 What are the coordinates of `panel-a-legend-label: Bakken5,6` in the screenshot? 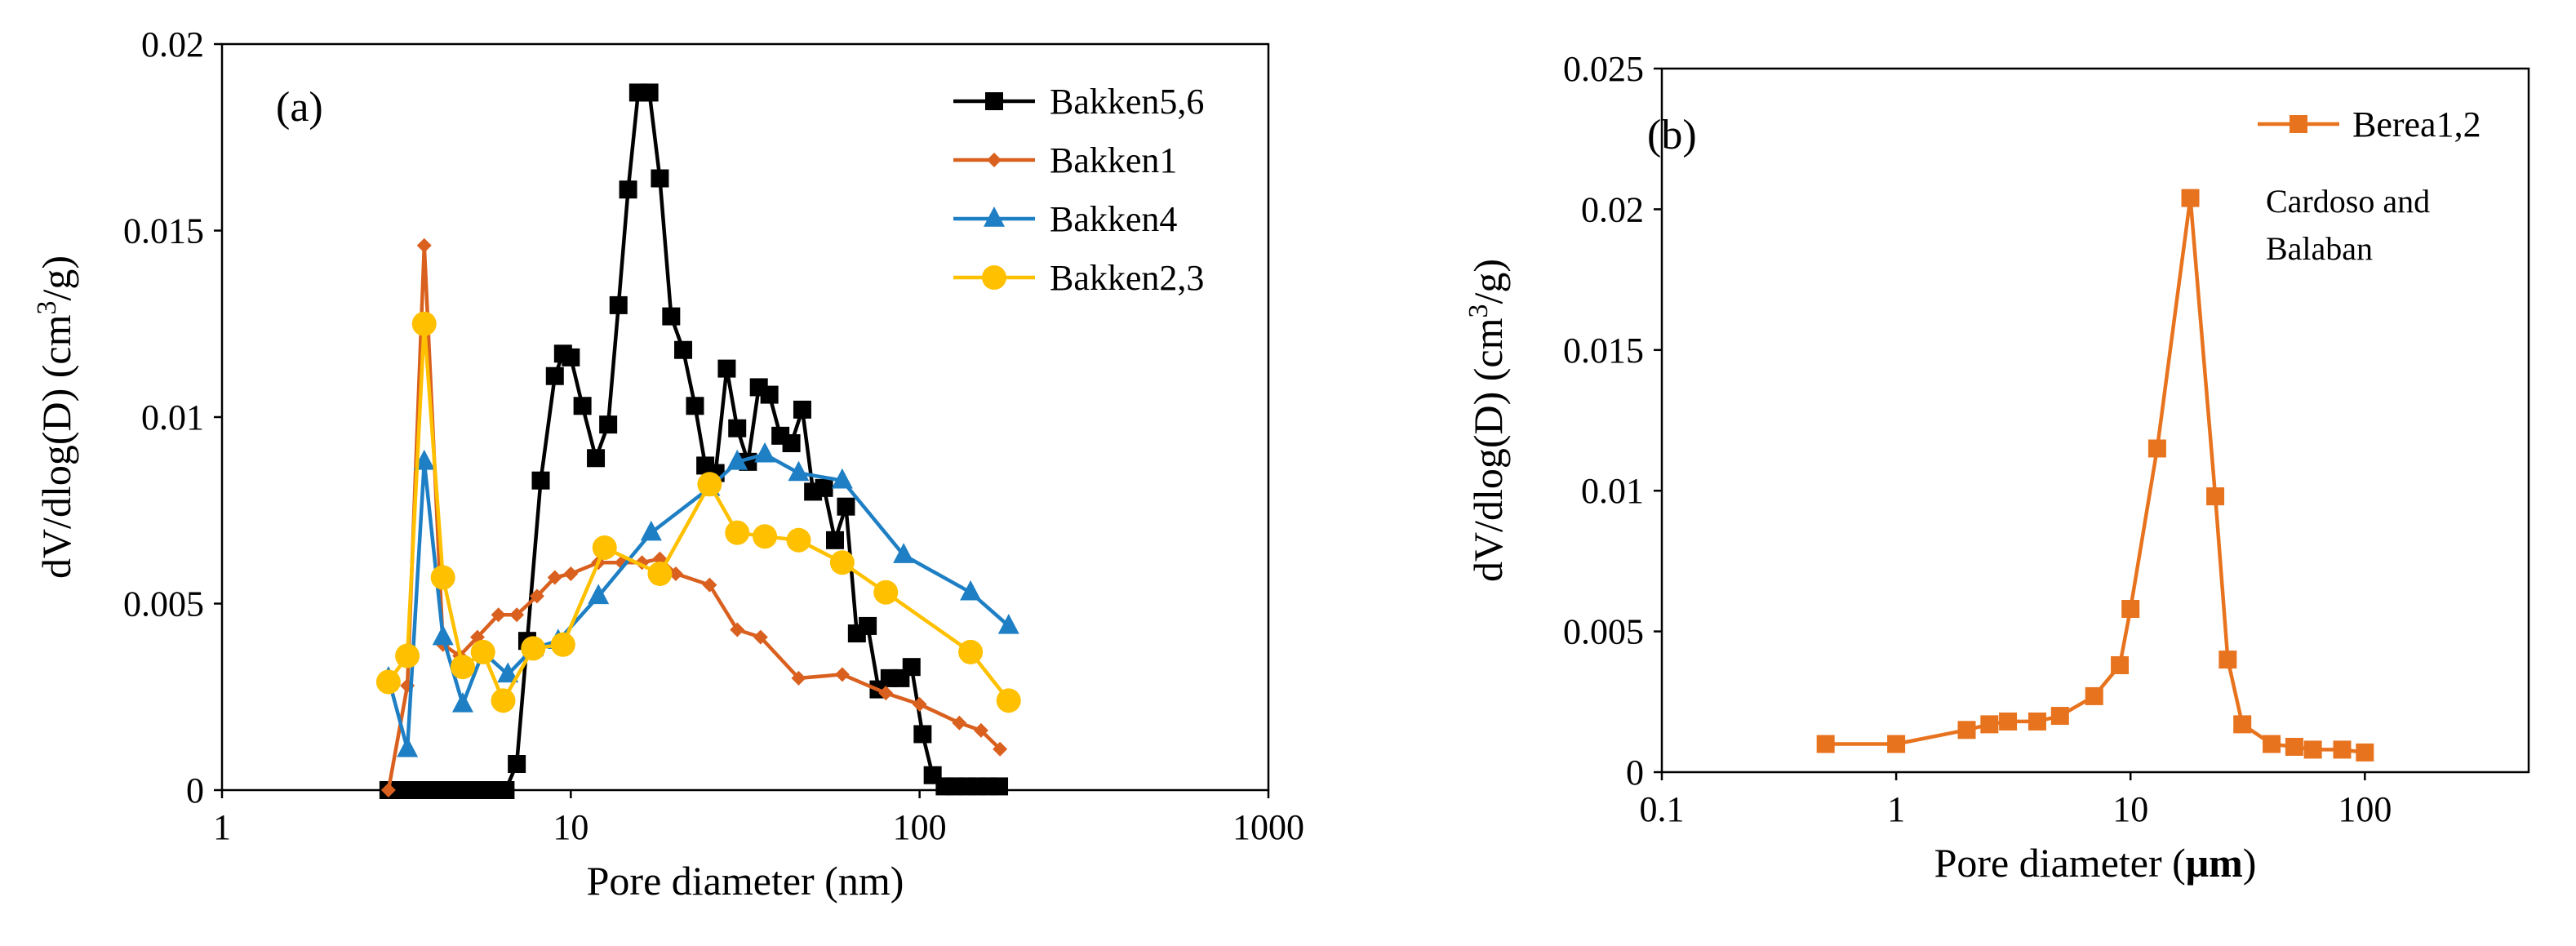 It's located at (1127, 102).